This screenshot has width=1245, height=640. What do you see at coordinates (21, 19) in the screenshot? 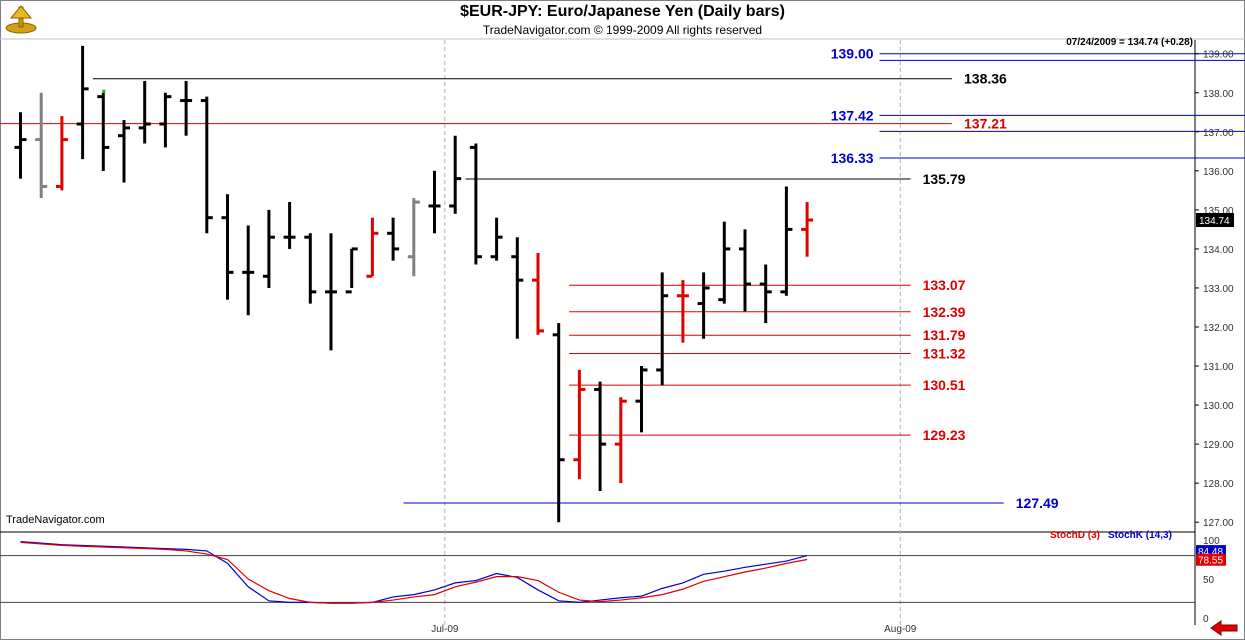
I see `trade-navigator-logo-icon` at bounding box center [21, 19].